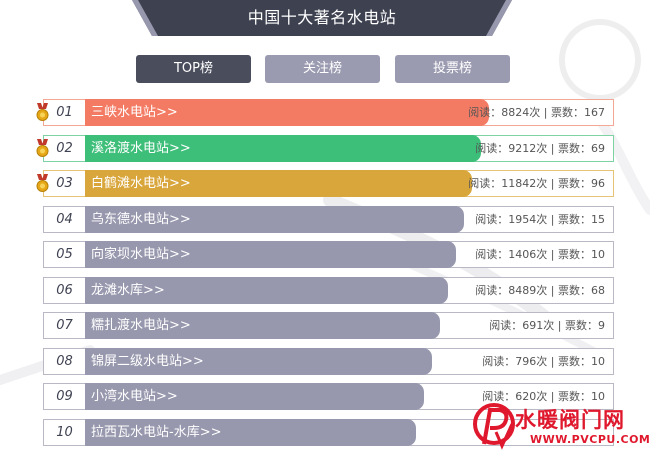 This screenshot has width=650, height=456. Describe the element at coordinates (64, 290) in the screenshot. I see `rank-number: 06` at that location.